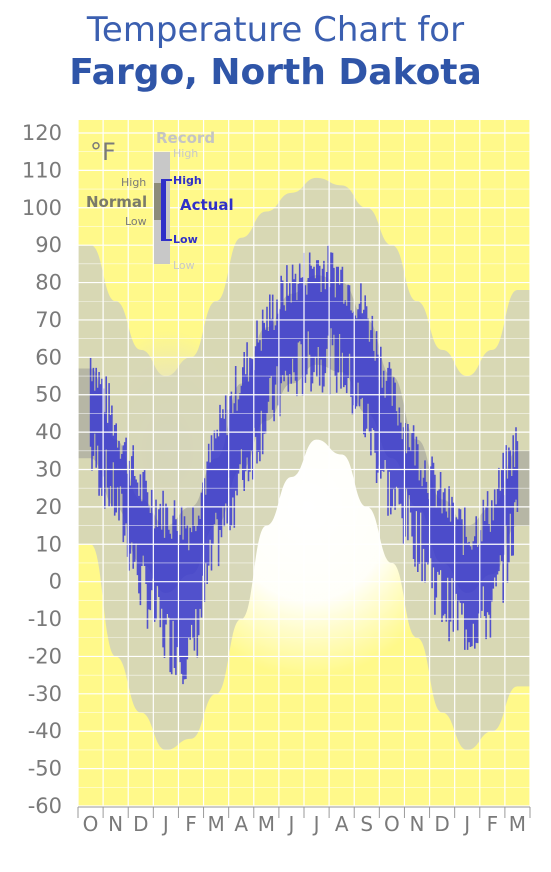 The height and width of the screenshot is (872, 551). Describe the element at coordinates (42, 133) in the screenshot. I see `y-tick-label: 120` at that location.